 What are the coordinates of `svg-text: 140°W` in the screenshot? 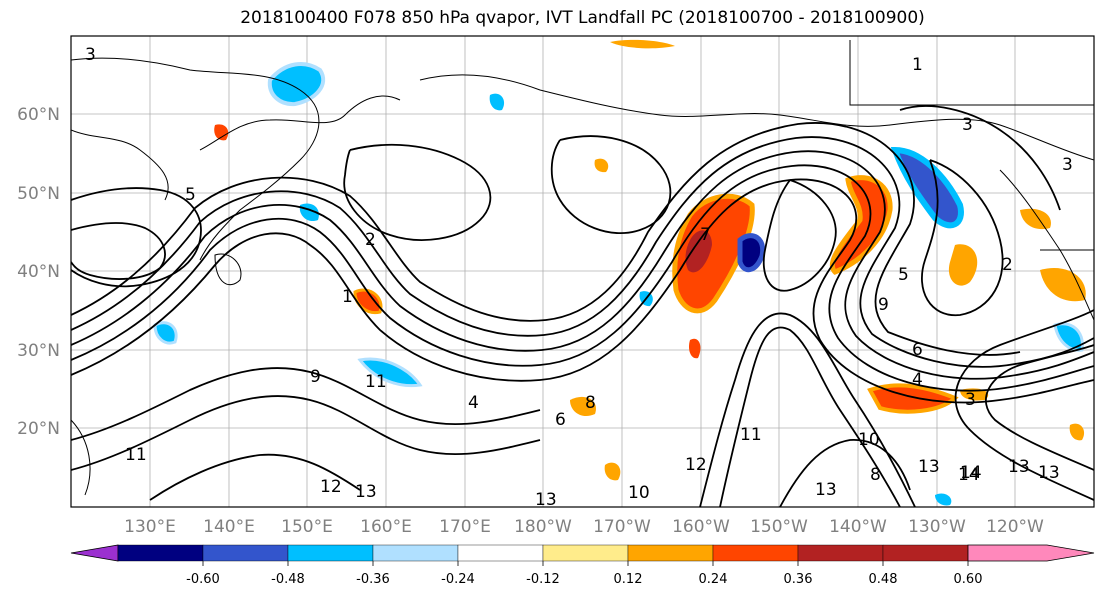 It's located at (858, 527).